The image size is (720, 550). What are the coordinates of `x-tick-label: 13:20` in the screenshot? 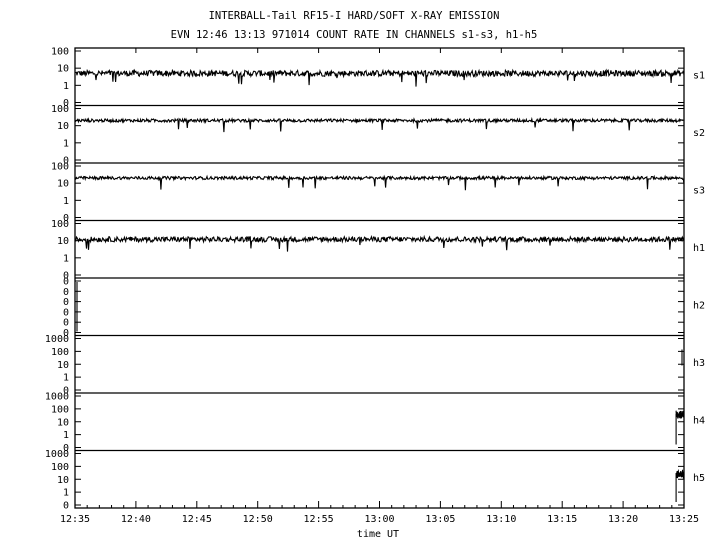 It's located at (623, 519).